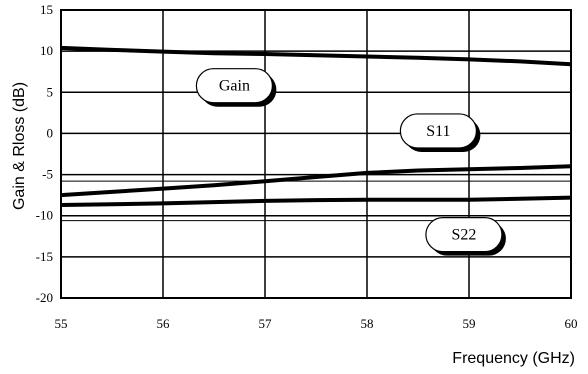 The image size is (588, 374). Describe the element at coordinates (571, 323) in the screenshot. I see `x-tick-label: 60` at that location.